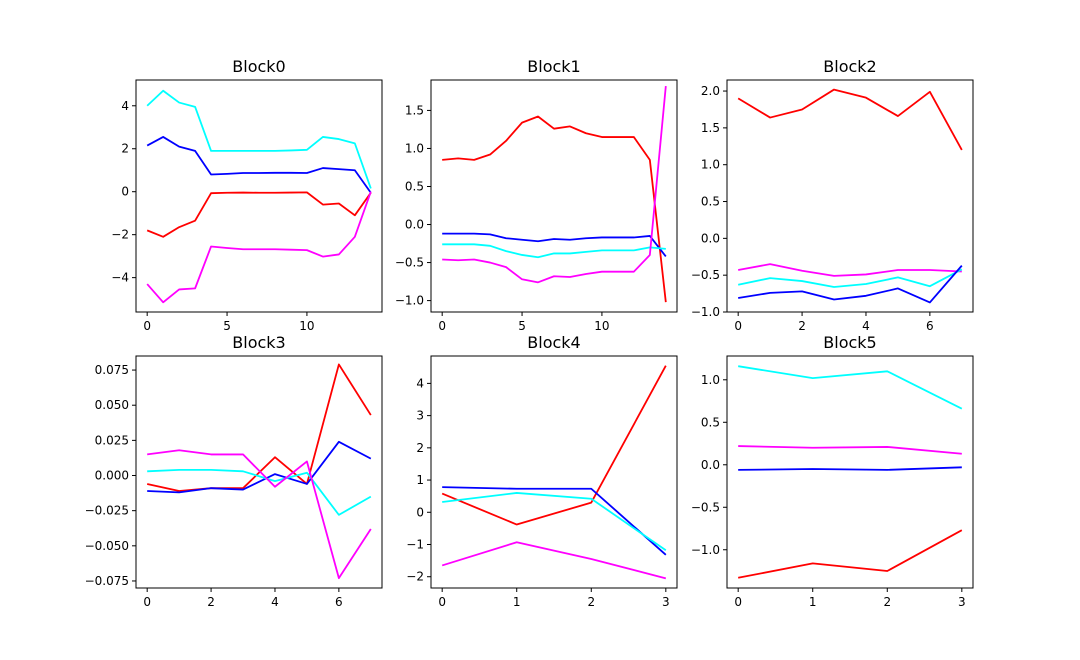  I want to click on subplot-5: Block5 0 1 2 3 −1.0 −0.5 0.0 0.5 1.0, so click(832, 471).